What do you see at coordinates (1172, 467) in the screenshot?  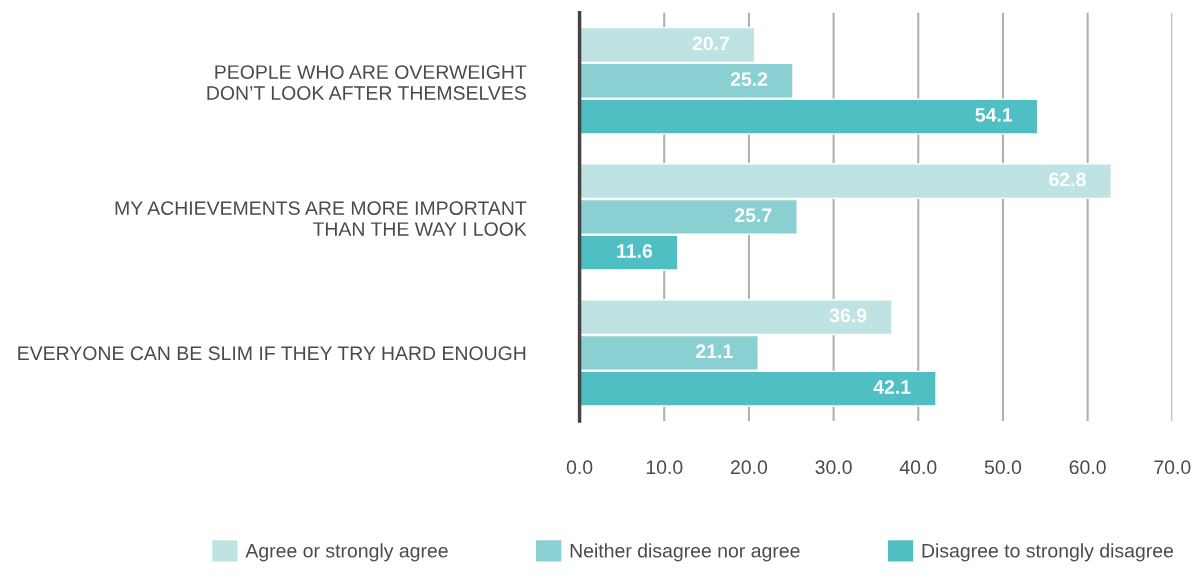 I see `x-tick-label: 70.0` at bounding box center [1172, 467].